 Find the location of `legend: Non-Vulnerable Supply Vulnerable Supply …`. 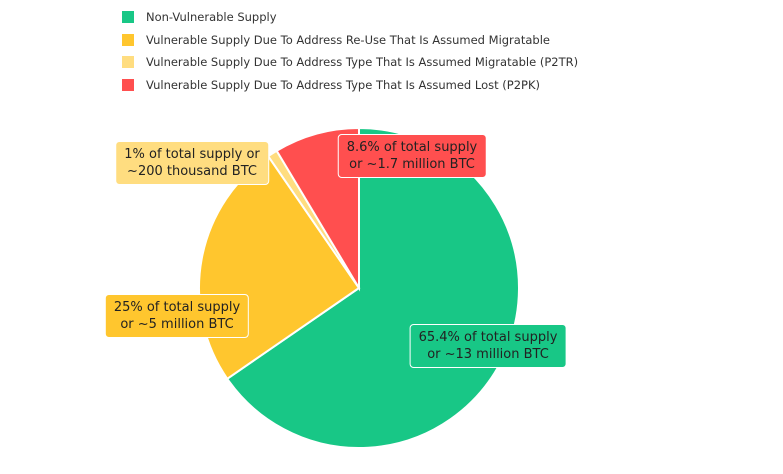

legend: Non-Vulnerable Supply Vulnerable Supply … is located at coordinates (350, 51).